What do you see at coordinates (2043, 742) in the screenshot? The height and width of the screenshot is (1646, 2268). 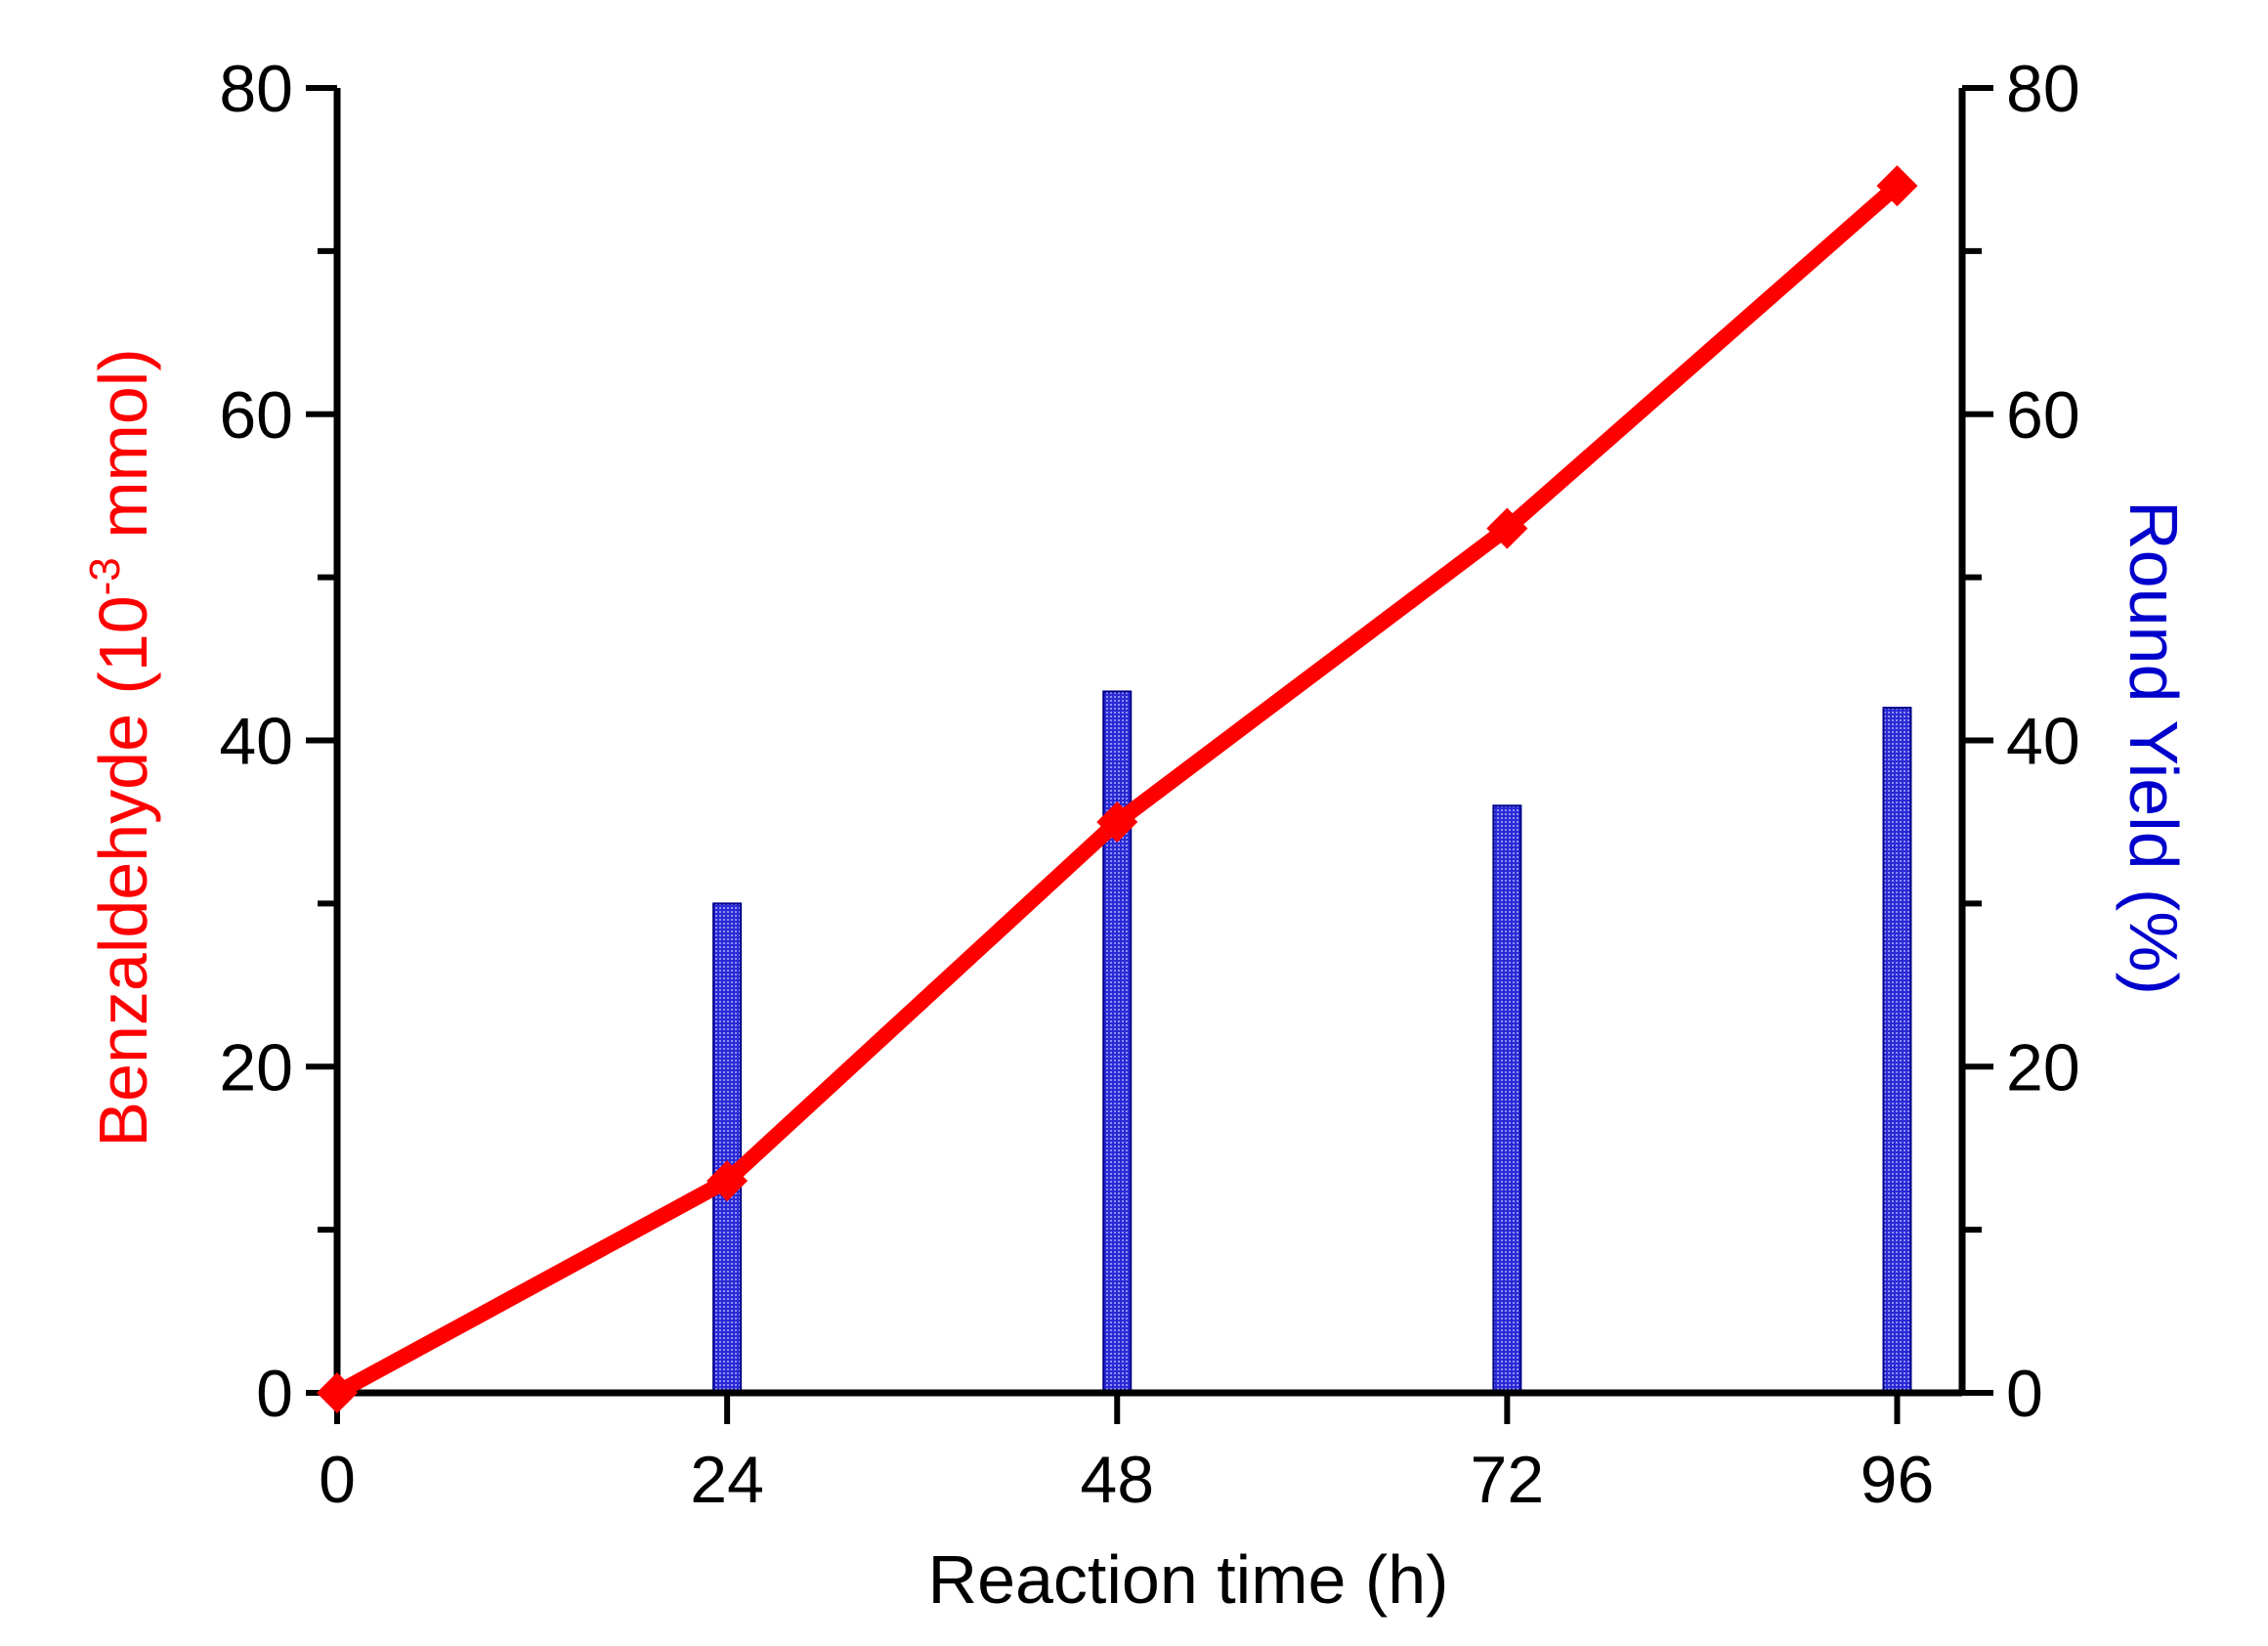 I see `right-tick-label: 40` at bounding box center [2043, 742].